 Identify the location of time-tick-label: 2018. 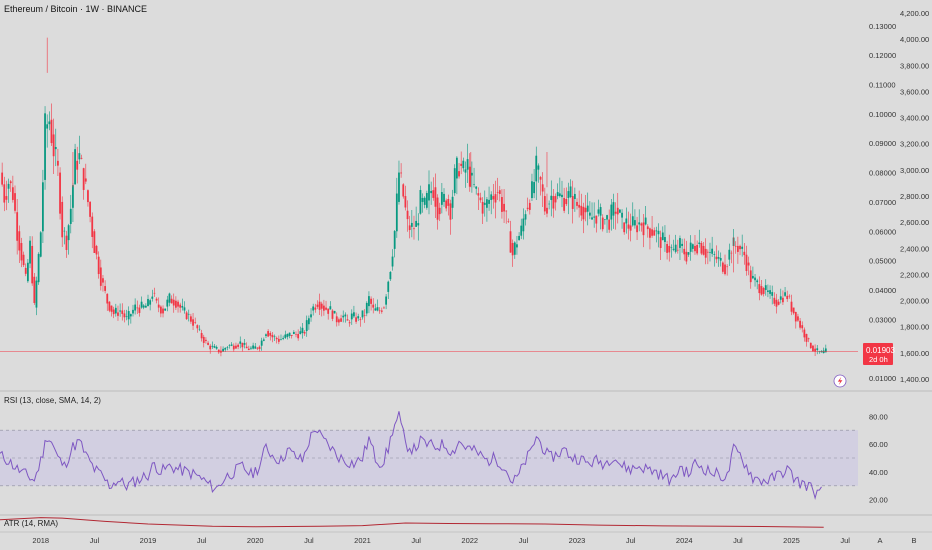
(40, 540).